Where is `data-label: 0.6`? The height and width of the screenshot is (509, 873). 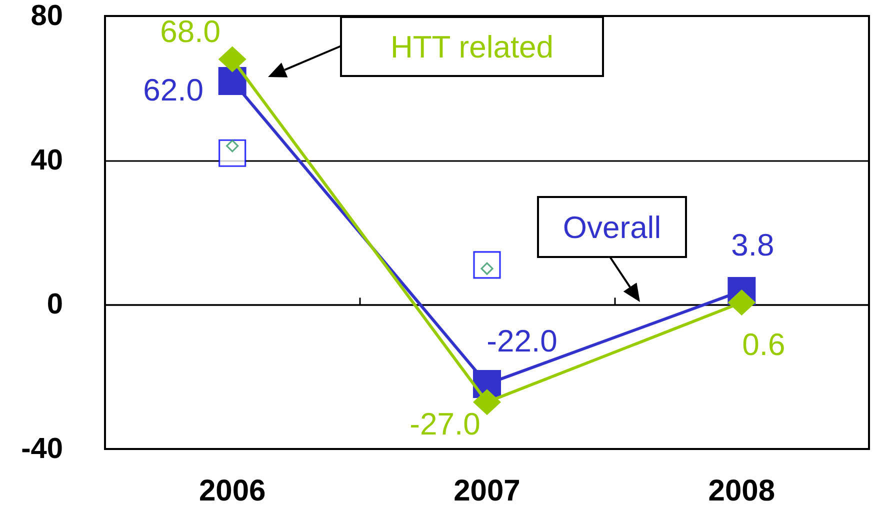
data-label: 0.6 is located at coordinates (764, 344).